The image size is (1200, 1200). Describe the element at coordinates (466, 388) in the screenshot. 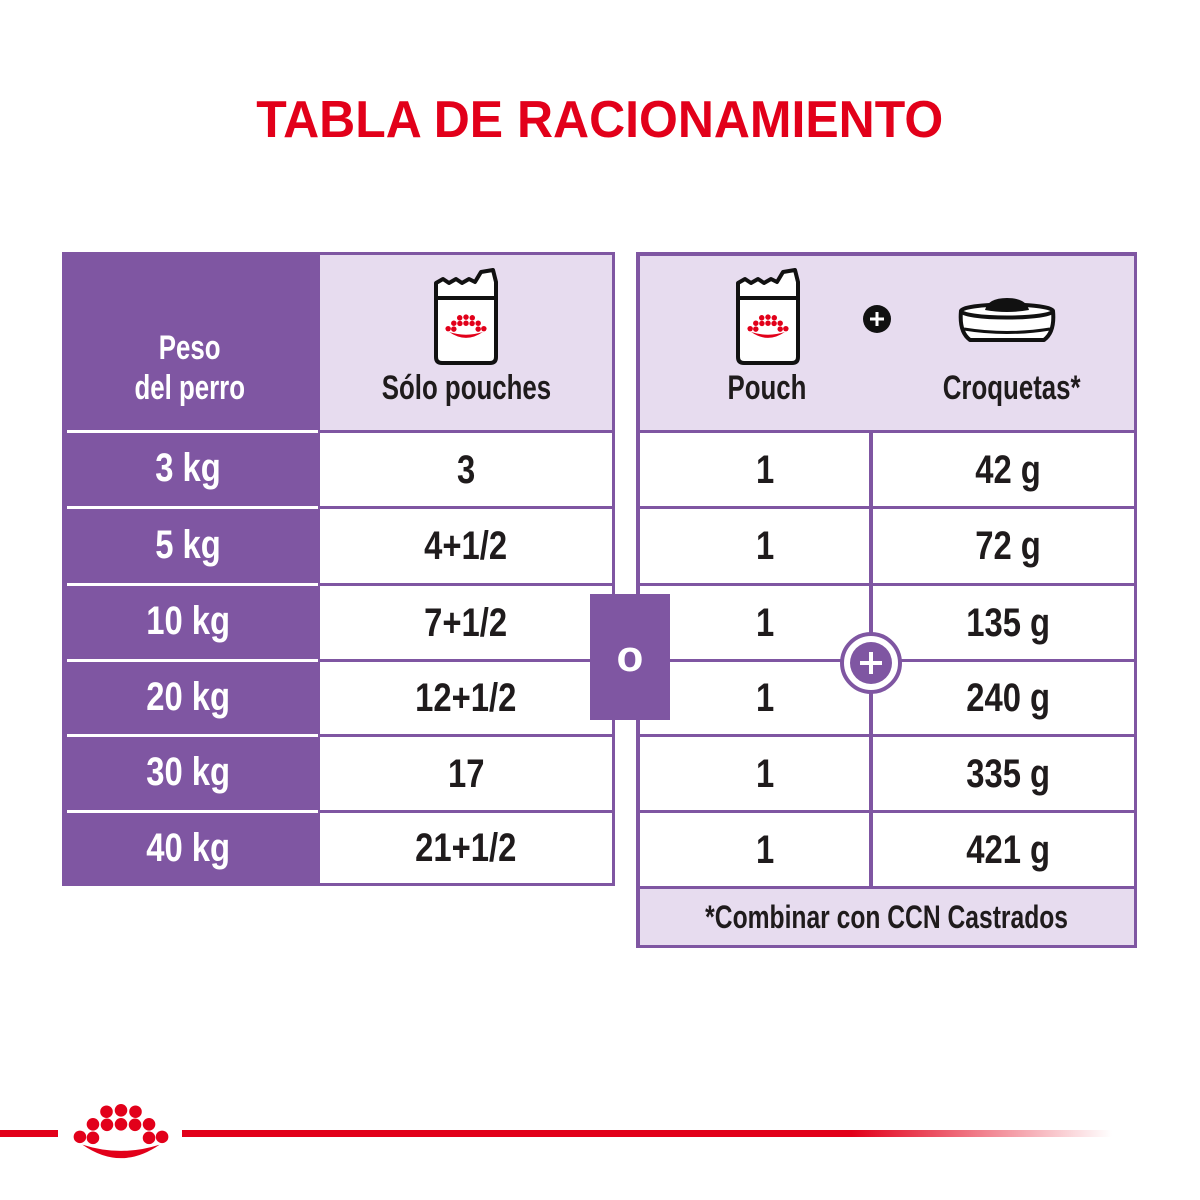

I see `pouches-header-label: Sólo pouches` at that location.